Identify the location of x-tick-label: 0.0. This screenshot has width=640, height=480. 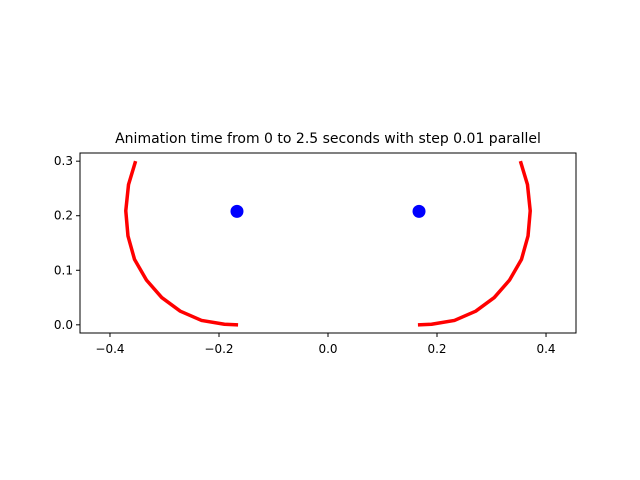
(327, 349).